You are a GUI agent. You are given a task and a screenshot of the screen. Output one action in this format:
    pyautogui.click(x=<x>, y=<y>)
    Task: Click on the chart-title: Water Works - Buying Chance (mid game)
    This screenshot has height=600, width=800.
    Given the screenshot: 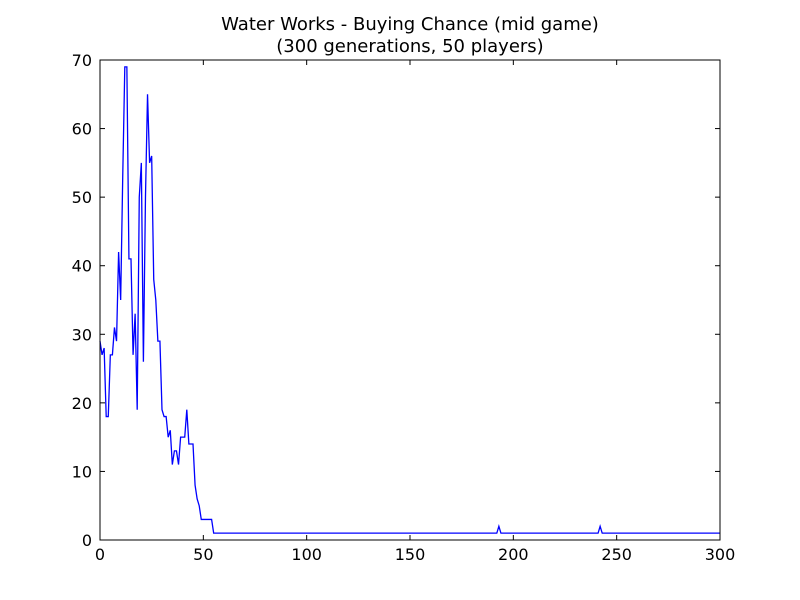 What is the action you would take?
    pyautogui.click(x=410, y=24)
    